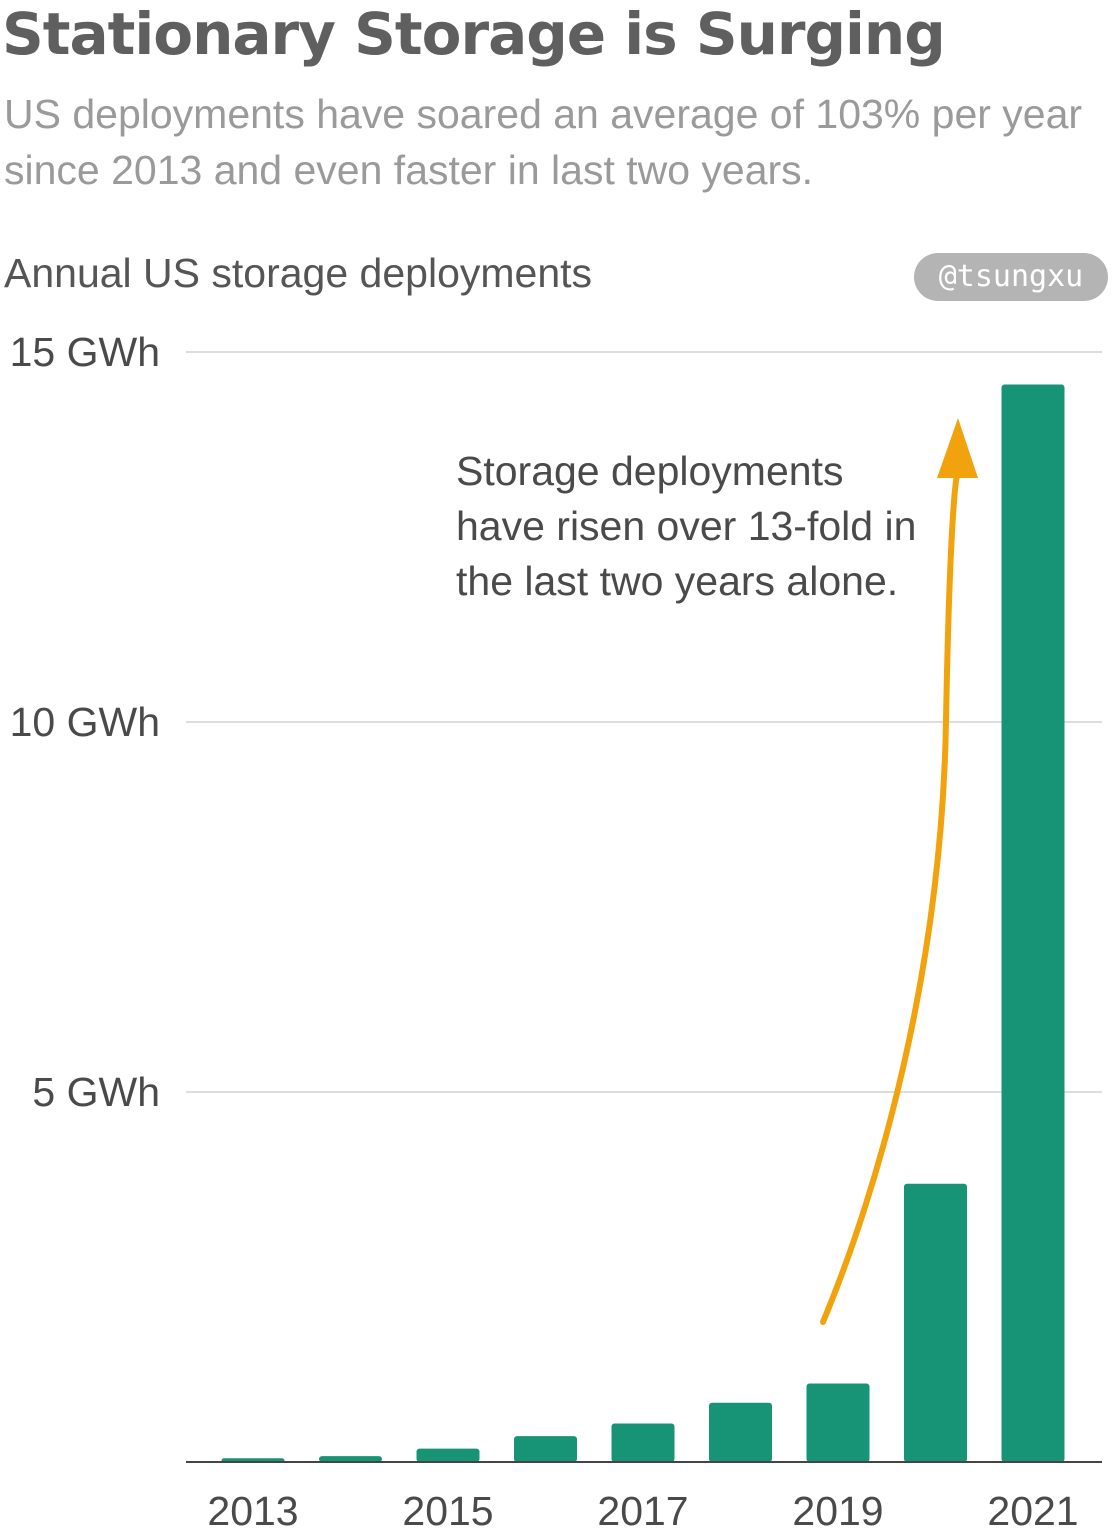  Describe the element at coordinates (1011, 277) in the screenshot. I see `watermark-badge: @tsungxu` at that location.